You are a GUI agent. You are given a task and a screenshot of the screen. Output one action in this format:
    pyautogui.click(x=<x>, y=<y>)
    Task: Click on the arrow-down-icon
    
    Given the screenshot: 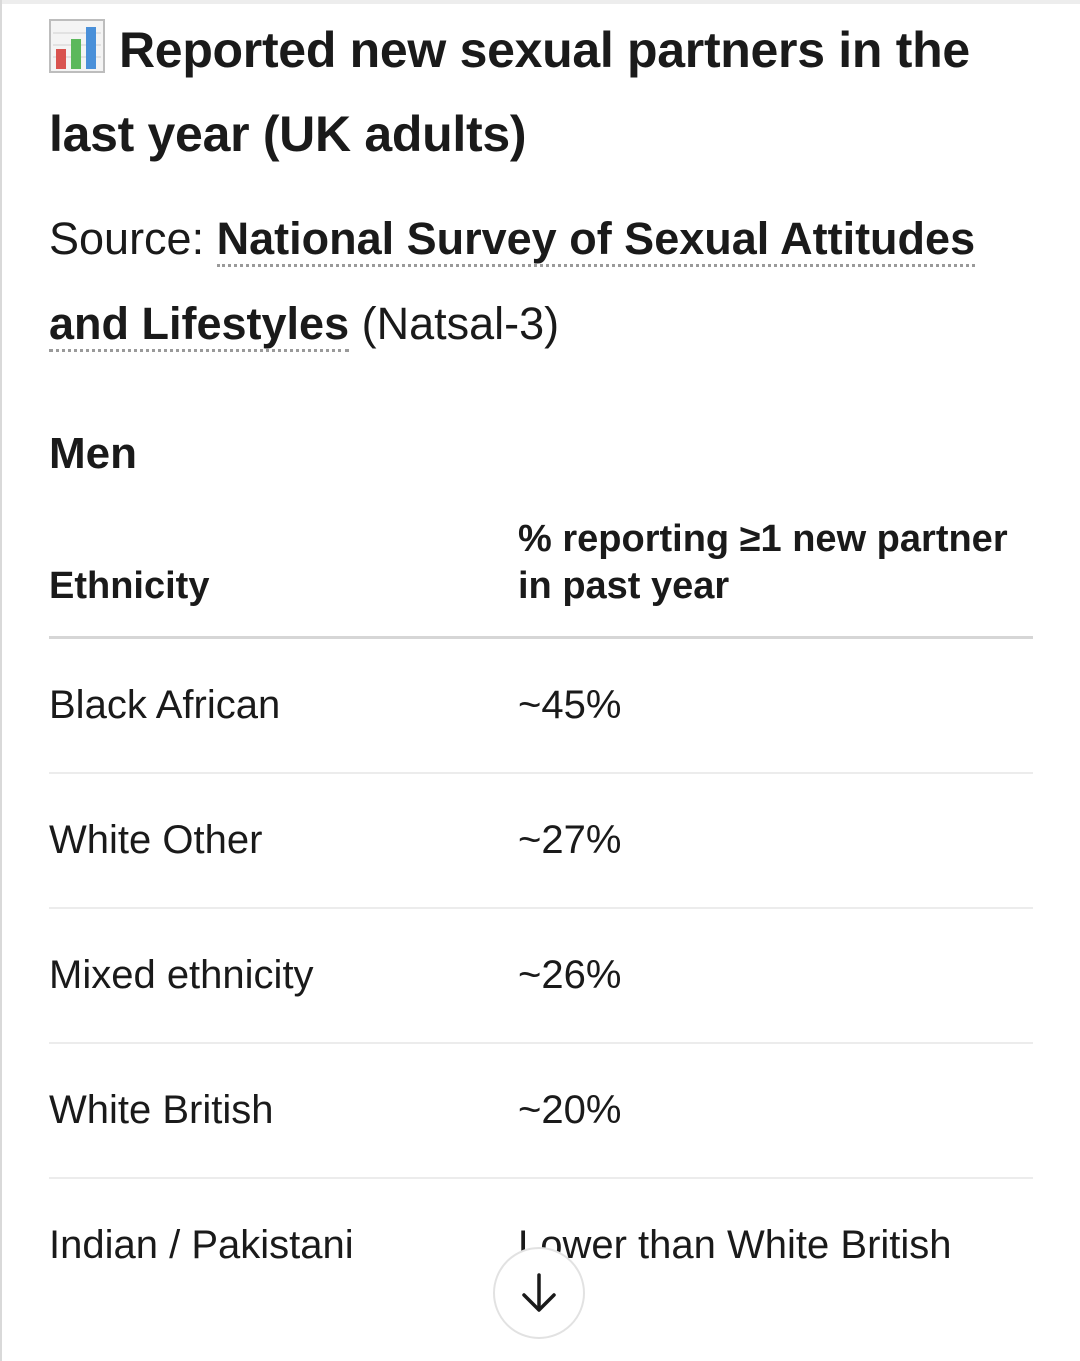 What is the action you would take?
    pyautogui.click(x=539, y=1292)
    